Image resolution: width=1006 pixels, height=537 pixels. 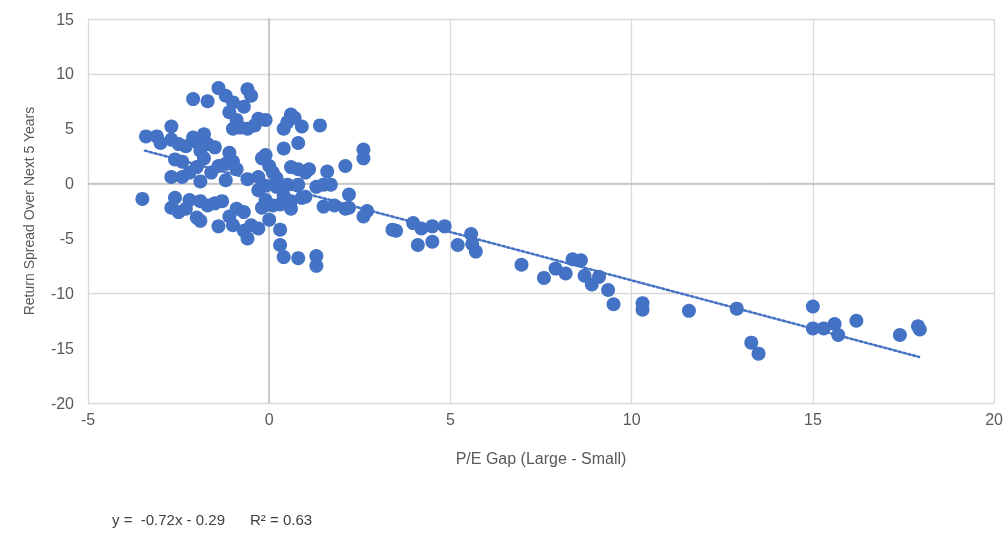 What do you see at coordinates (65, 19) in the screenshot?
I see `y-tick-label: 15` at bounding box center [65, 19].